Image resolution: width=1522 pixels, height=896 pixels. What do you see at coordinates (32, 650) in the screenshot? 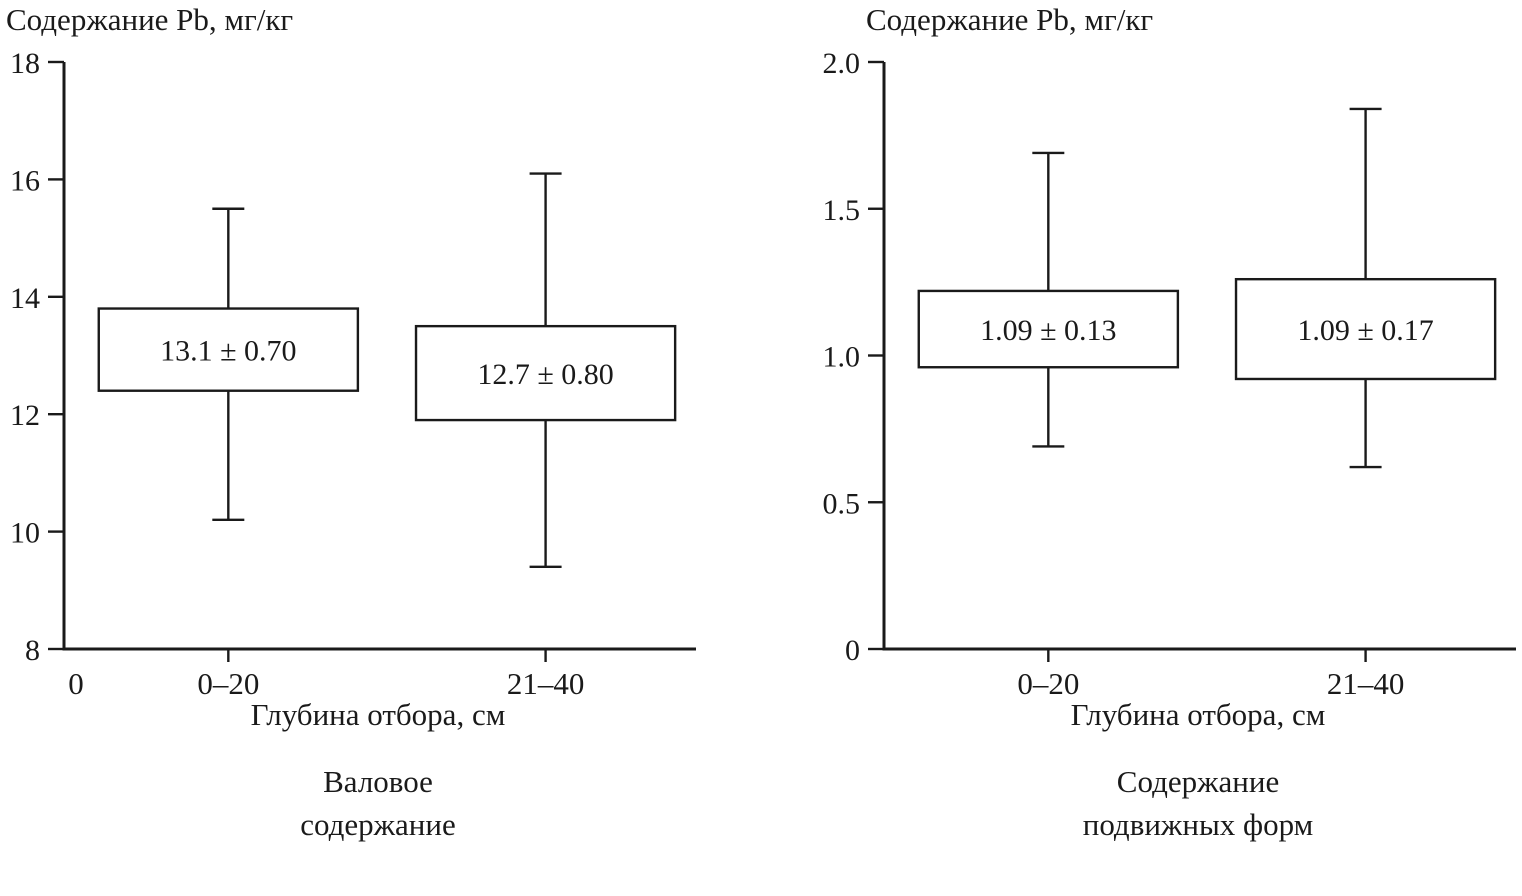
I see `y-tick-label: 8` at bounding box center [32, 650].